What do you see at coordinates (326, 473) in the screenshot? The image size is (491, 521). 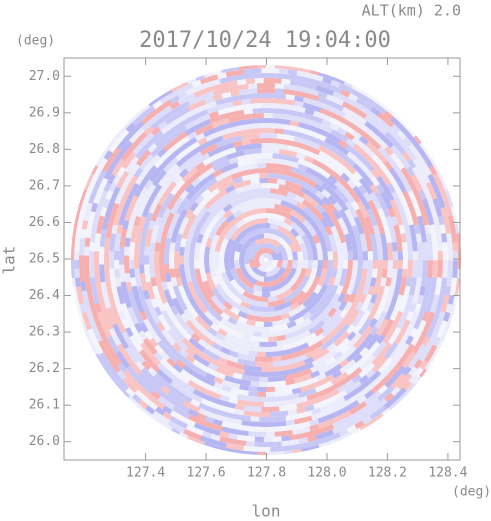 I see `x-tick-label: 128.0` at bounding box center [326, 473].